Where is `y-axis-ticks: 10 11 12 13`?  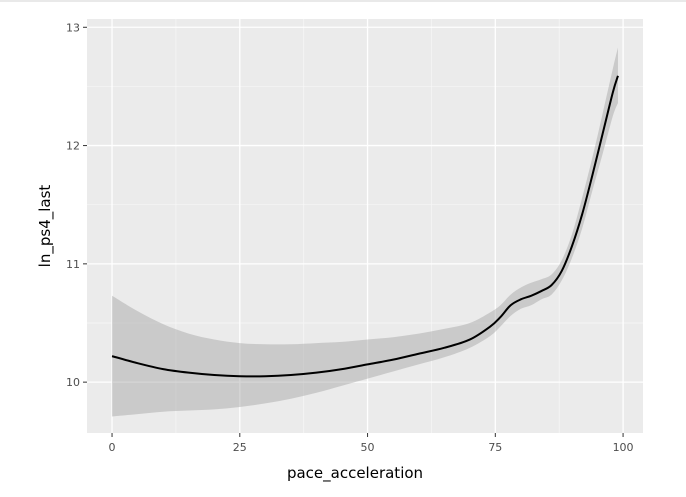
y-axis-ticks: 10 11 12 13 is located at coordinates (76, 205).